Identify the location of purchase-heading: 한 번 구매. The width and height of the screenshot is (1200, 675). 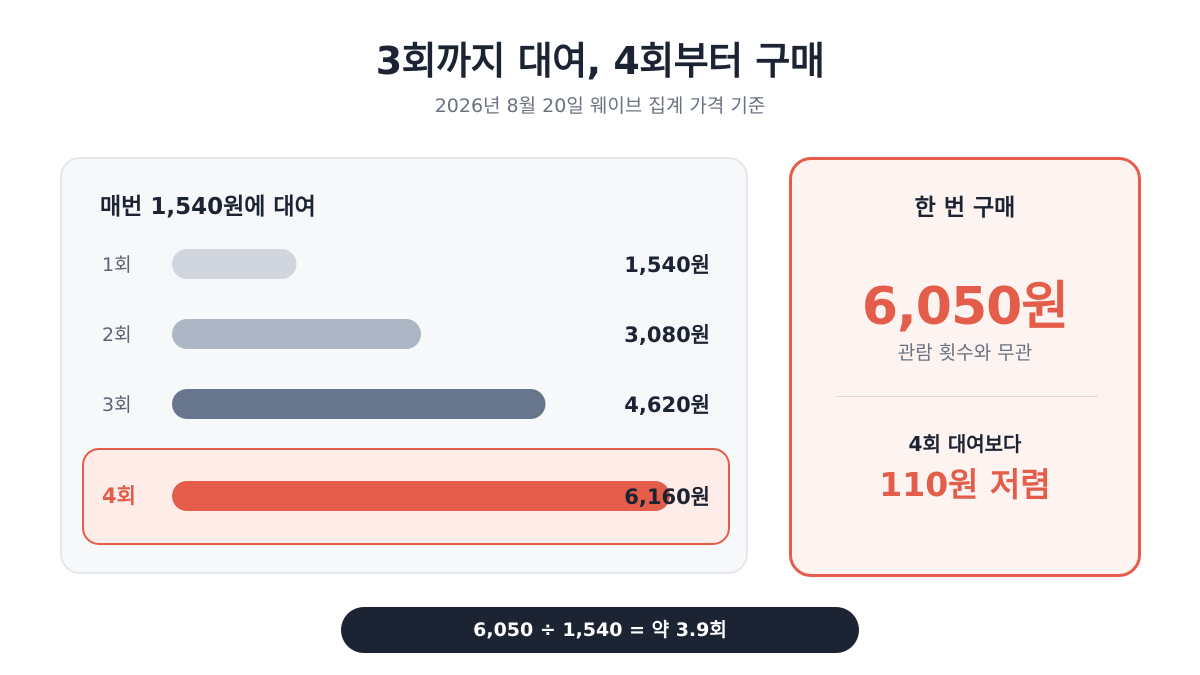
(965, 208).